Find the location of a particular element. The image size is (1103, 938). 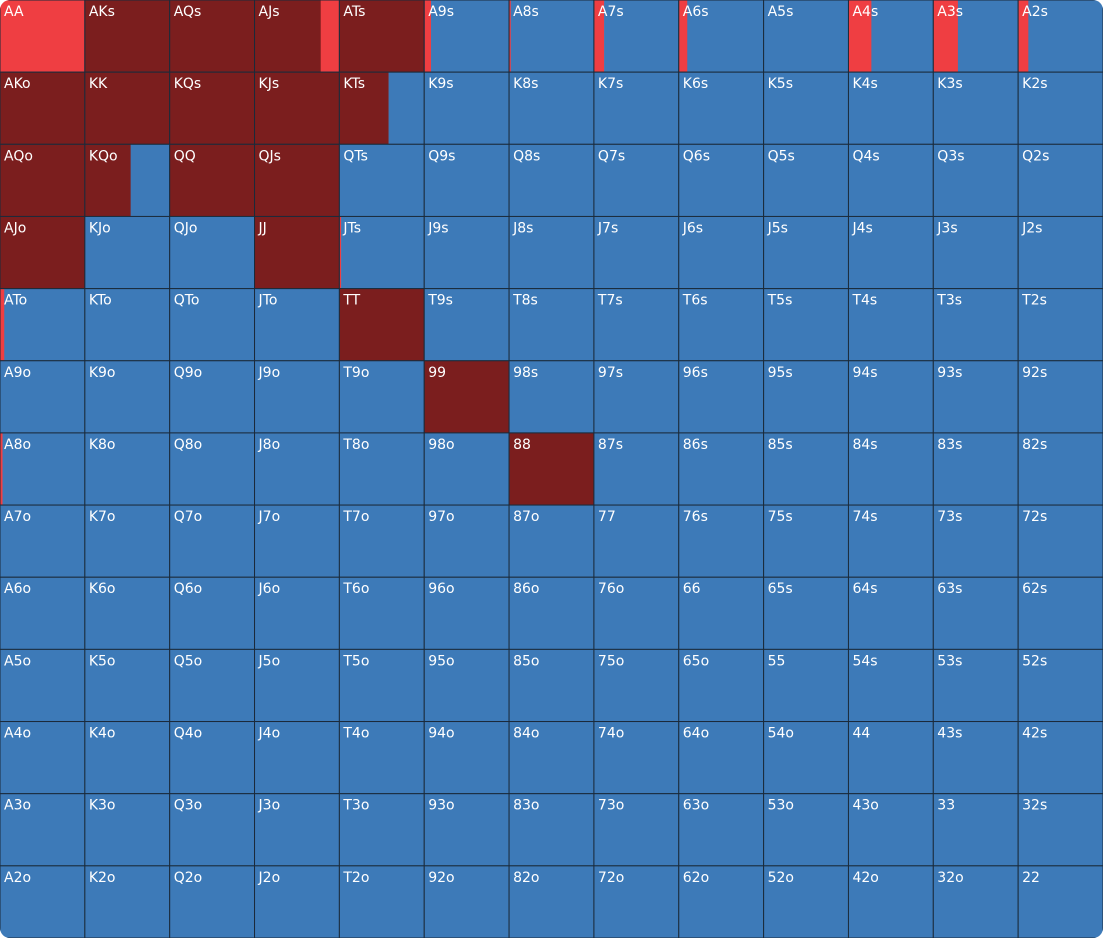

hand-label: 54s is located at coordinates (864, 661).